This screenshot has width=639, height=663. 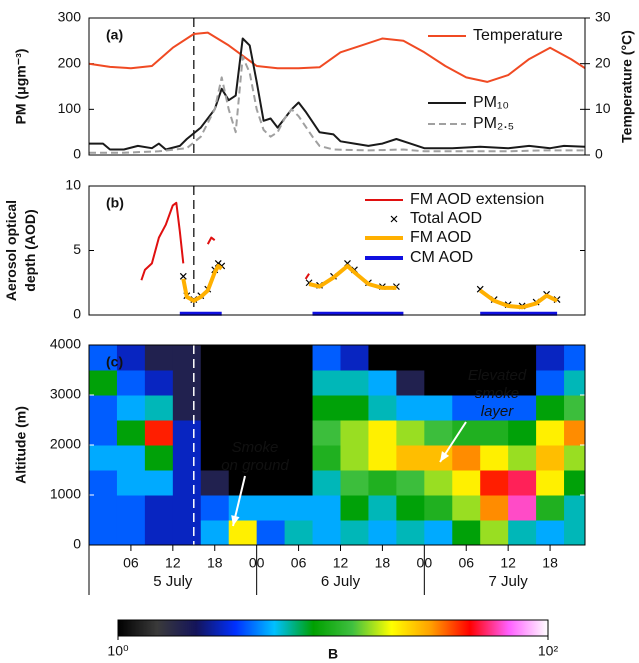 I want to click on annotation: Smoke, so click(x=255, y=447).